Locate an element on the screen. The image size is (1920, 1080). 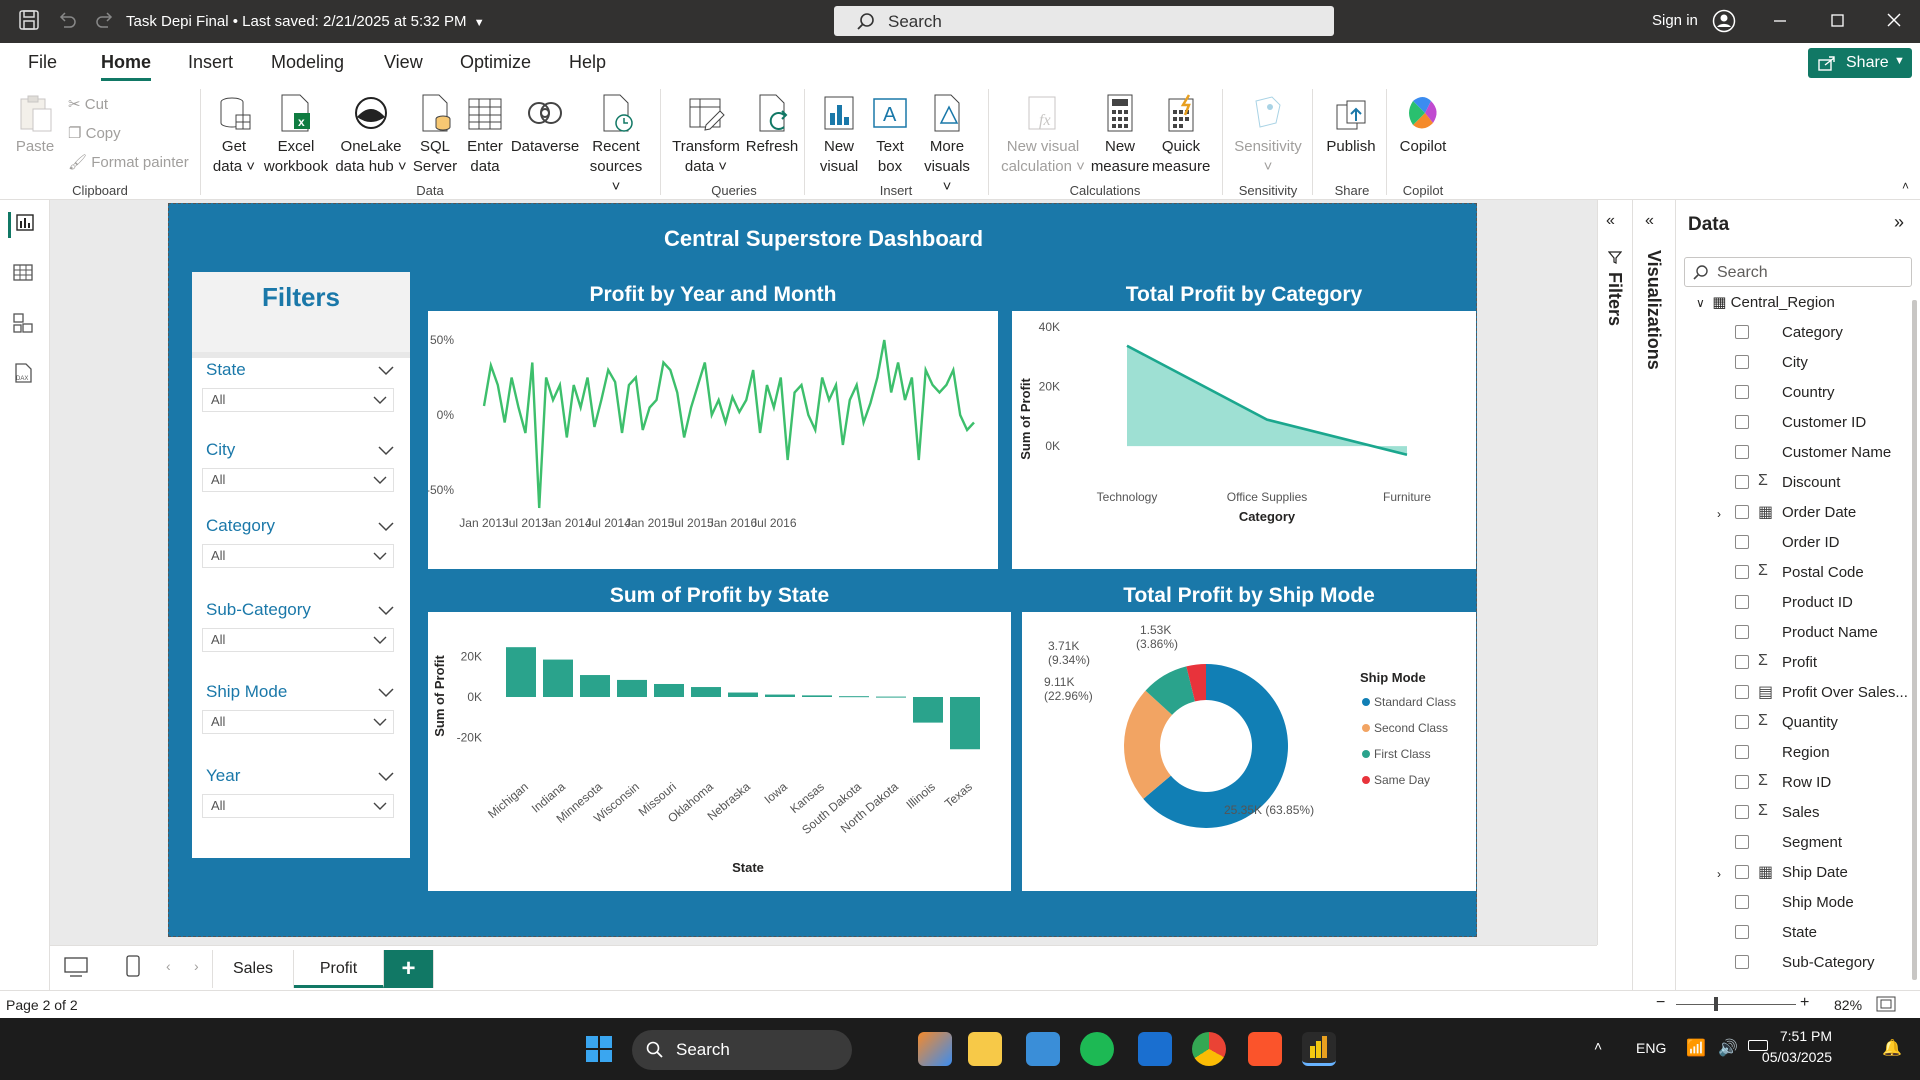
share-button: Share ▼ is located at coordinates (1860, 63).